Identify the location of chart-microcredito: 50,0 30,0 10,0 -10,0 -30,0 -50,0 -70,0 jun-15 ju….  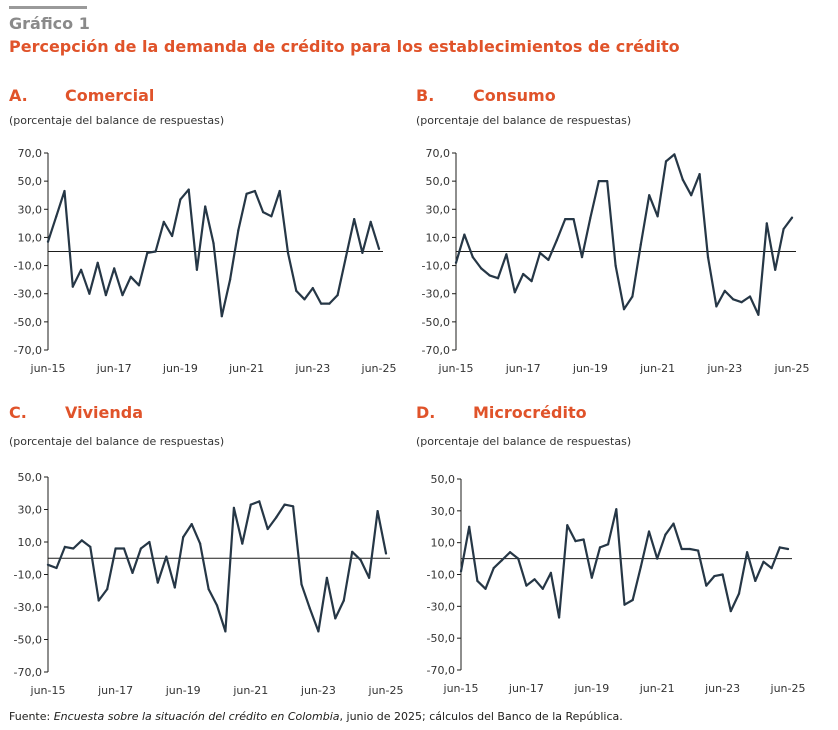
(616, 584).